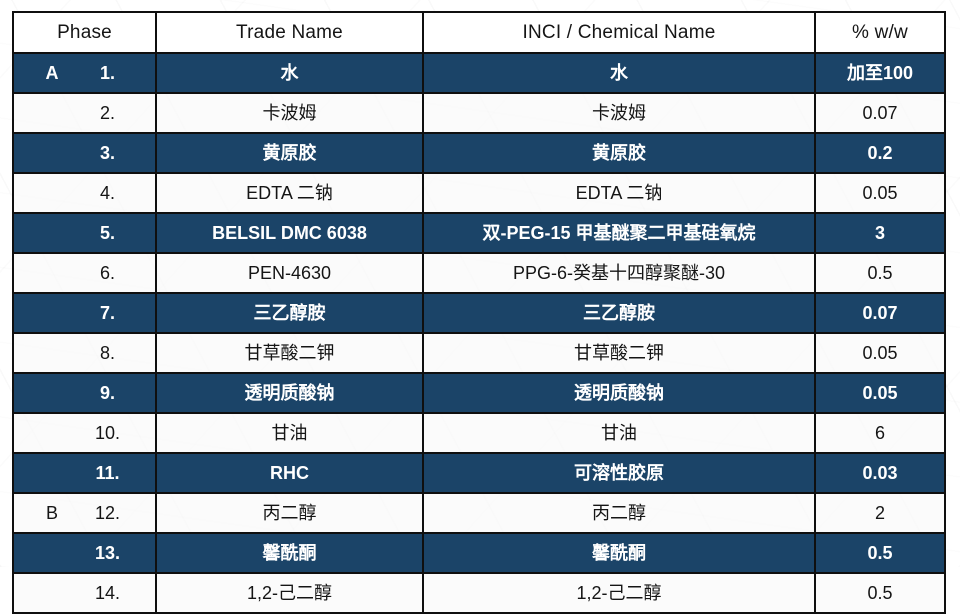 The height and width of the screenshot is (614, 960). Describe the element at coordinates (880, 473) in the screenshot. I see `cell-percent: 0.03` at that location.